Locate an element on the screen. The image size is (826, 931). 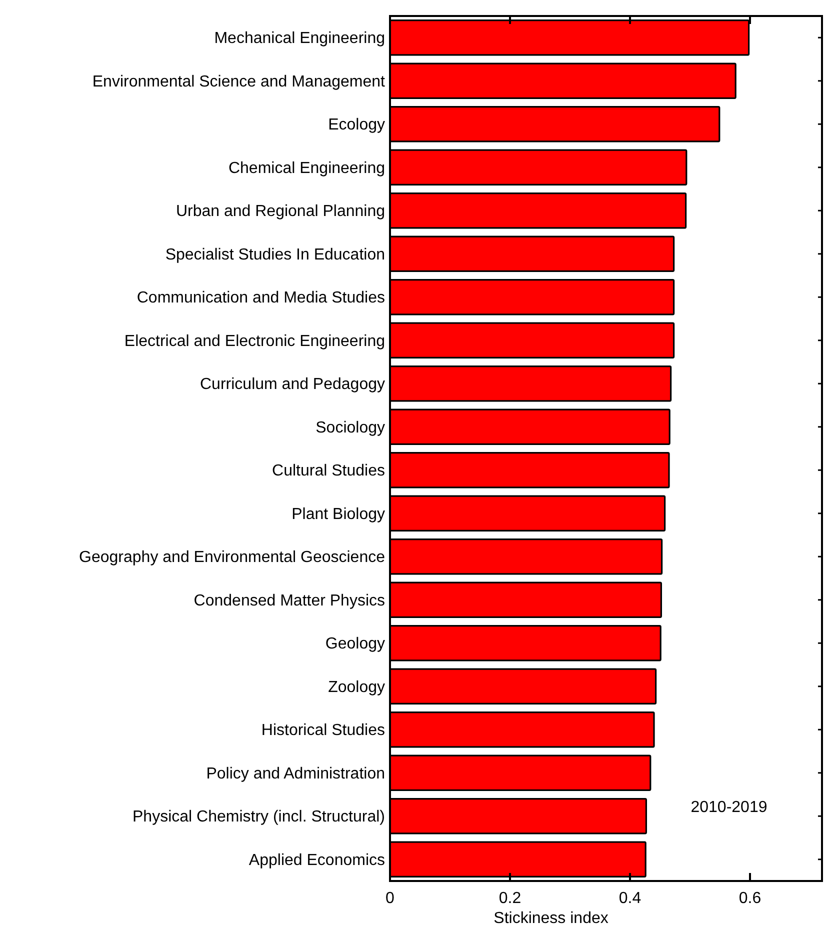
y-tick-label: Sociology is located at coordinates (350, 427).